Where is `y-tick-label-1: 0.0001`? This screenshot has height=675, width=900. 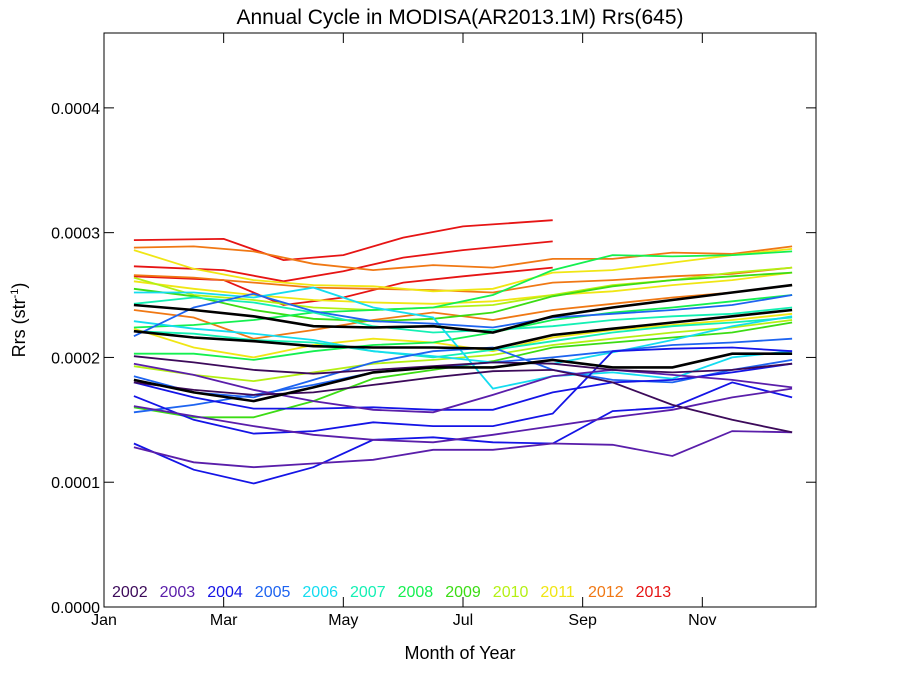 y-tick-label-1: 0.0001 is located at coordinates (75, 483).